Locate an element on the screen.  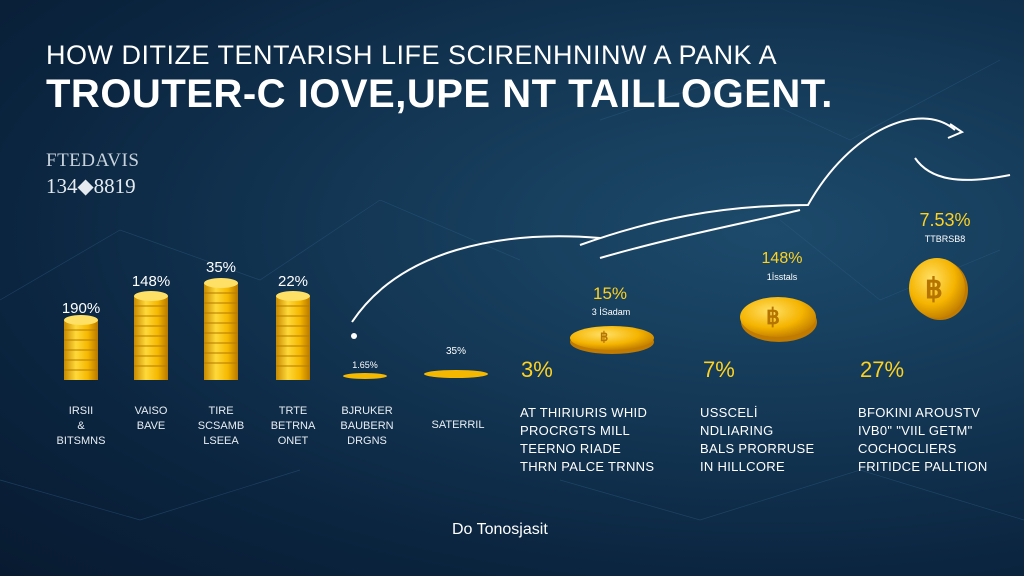
coin-1-sublabel: 3 İSadam is located at coordinates (611, 312).